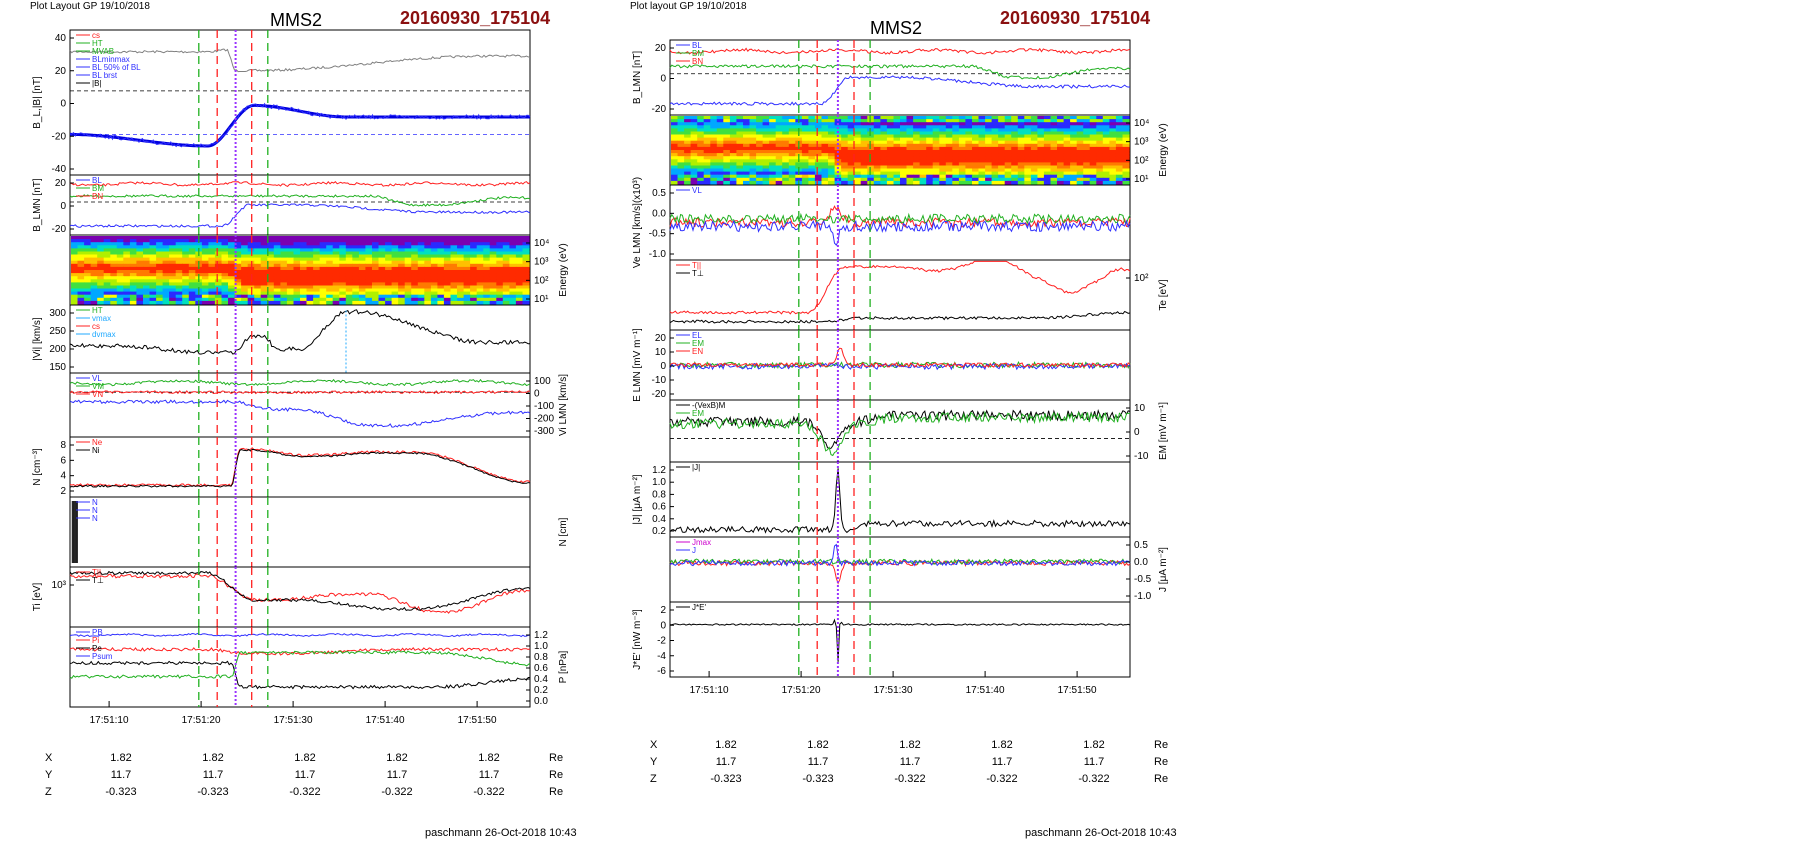 This screenshot has width=1804, height=841. Describe the element at coordinates (385, 720) in the screenshot. I see `x-tick-label: 17:51:40` at that location.